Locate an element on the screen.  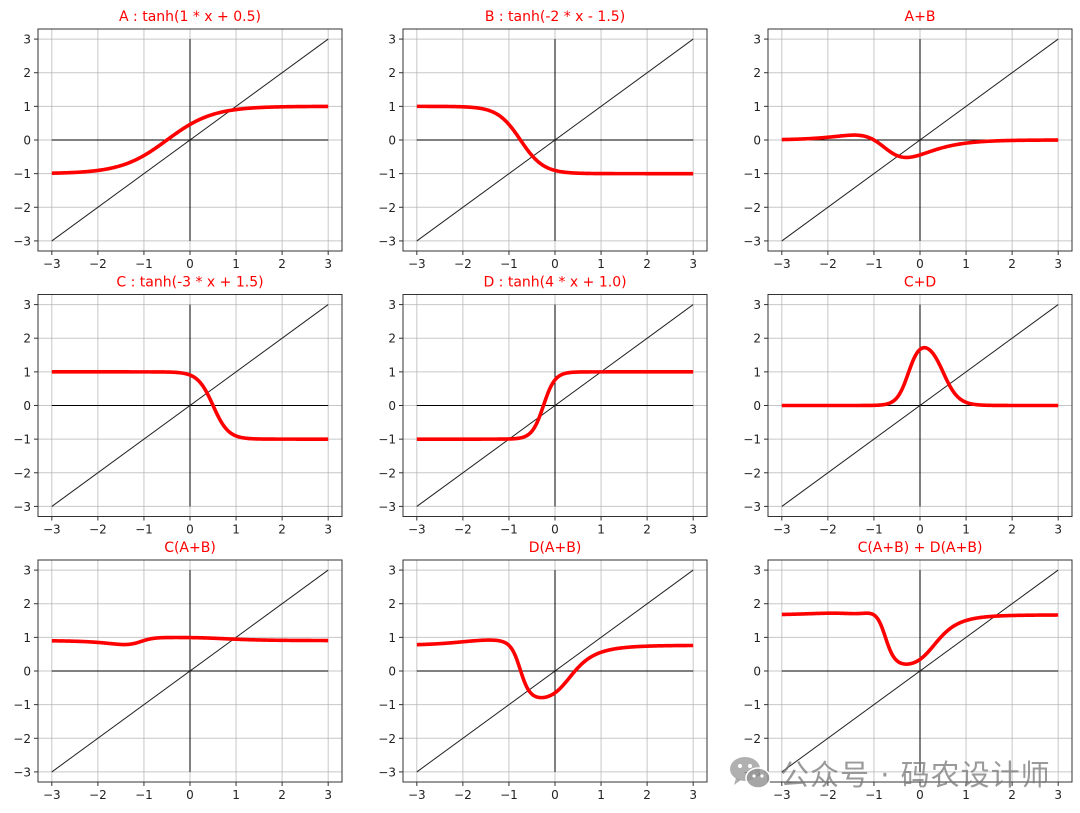
subplot-title: B : tanh(-2 * x - 1.5) is located at coordinates (555, 17).